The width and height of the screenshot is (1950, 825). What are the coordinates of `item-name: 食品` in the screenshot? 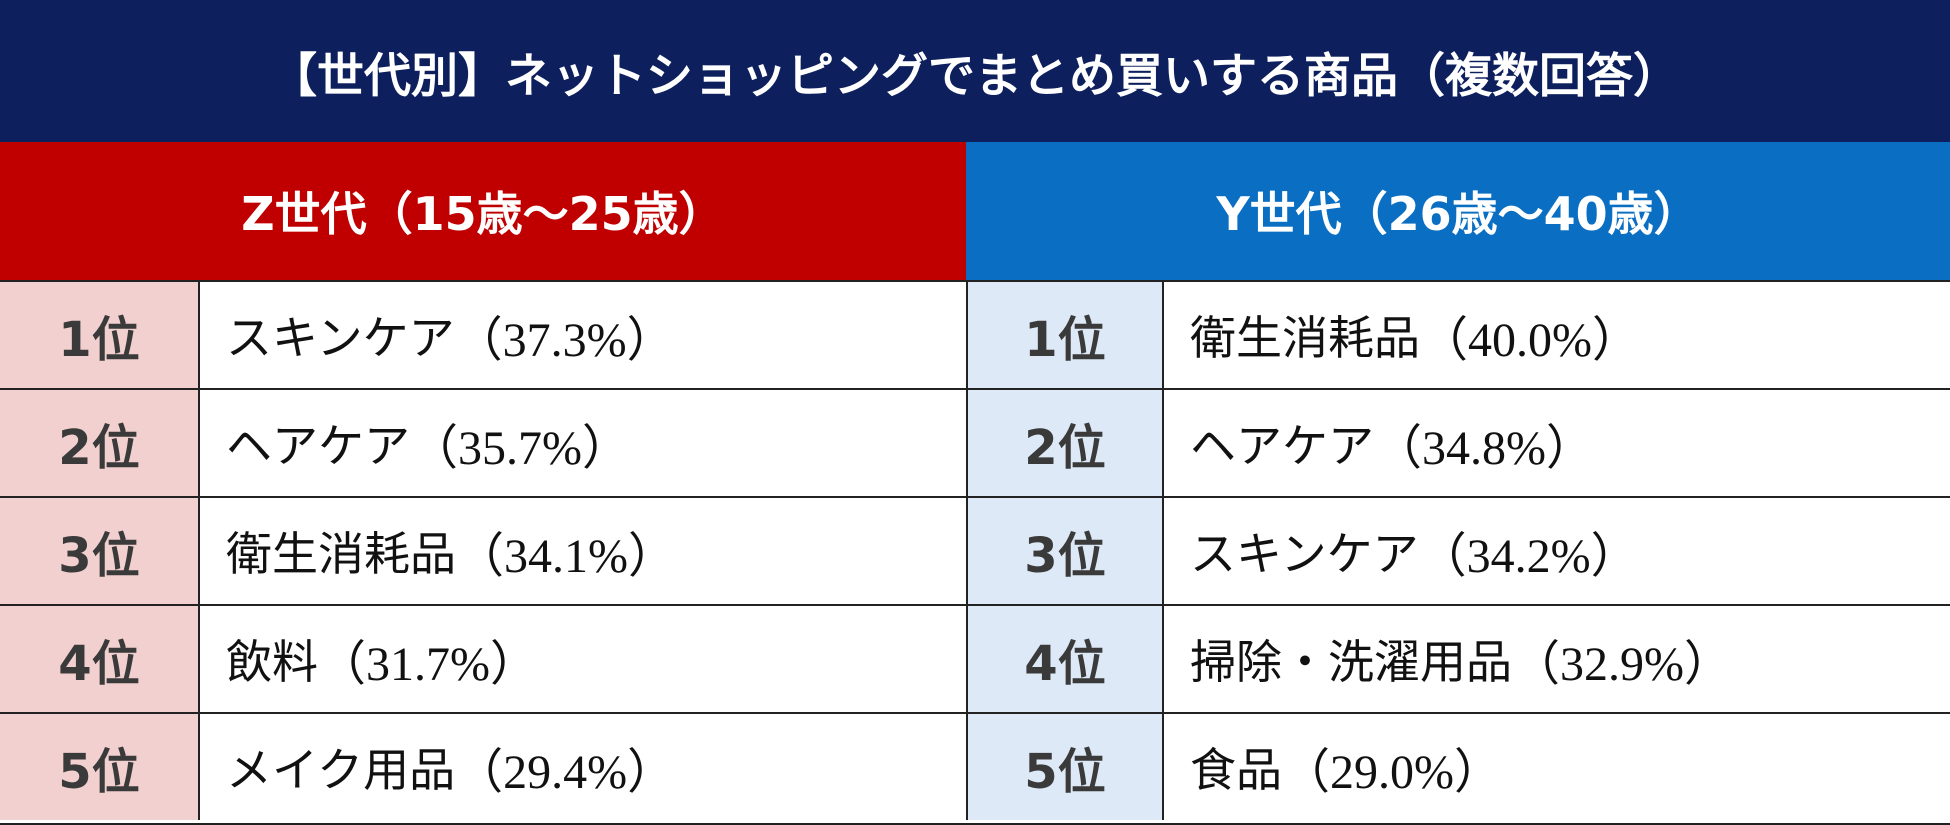 It's located at (1236, 770).